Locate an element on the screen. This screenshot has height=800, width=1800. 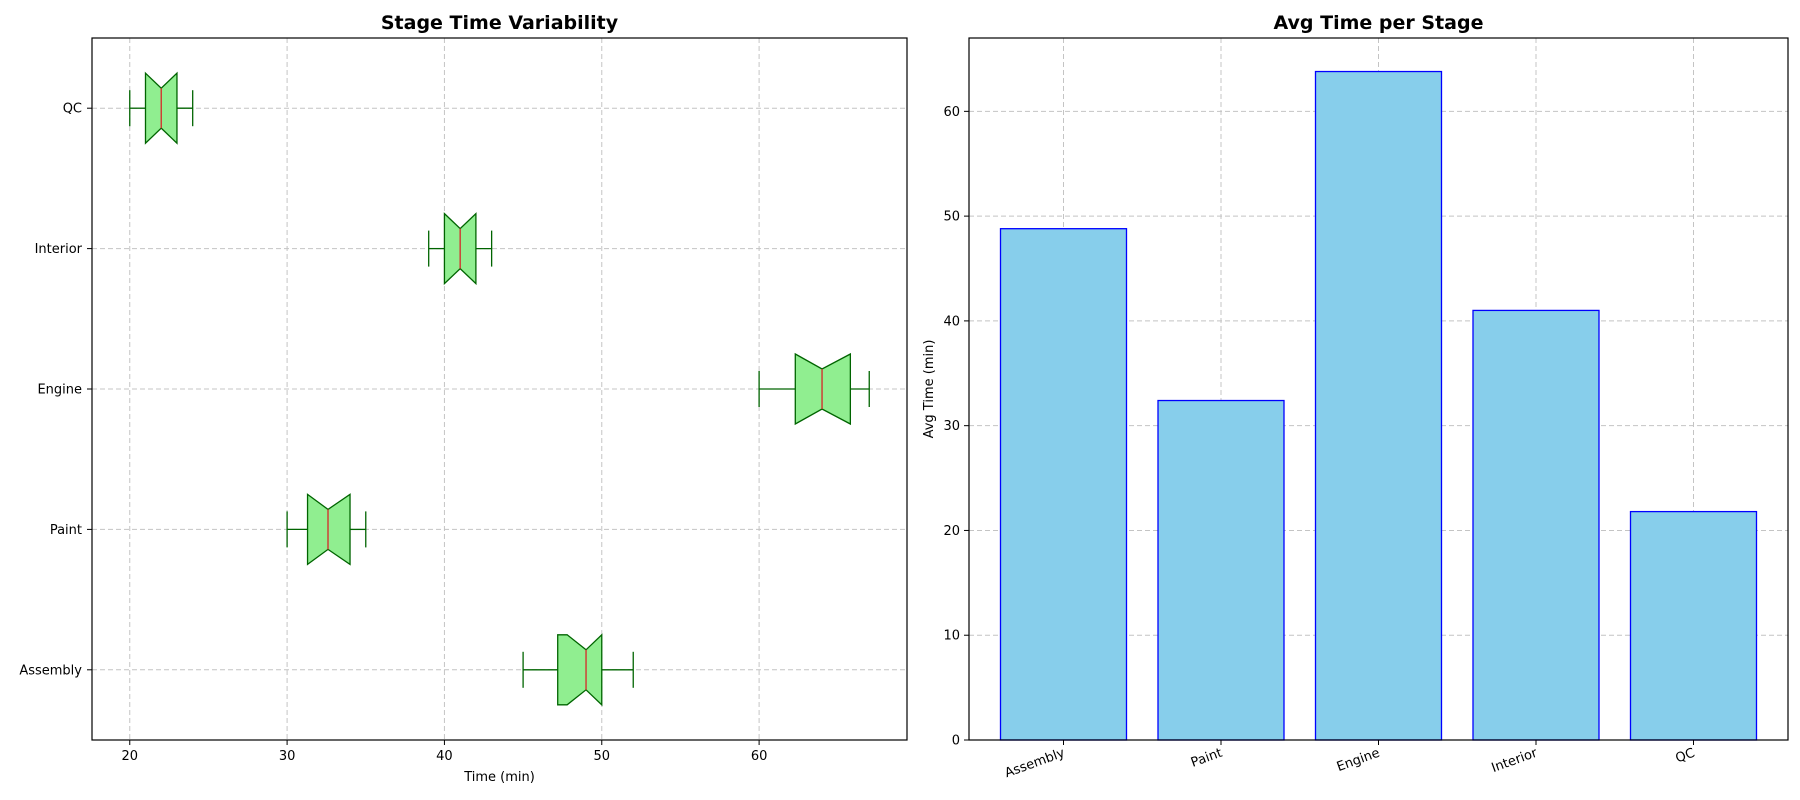
boxplot-x-axis-label: Time (min) is located at coordinates (499, 777).